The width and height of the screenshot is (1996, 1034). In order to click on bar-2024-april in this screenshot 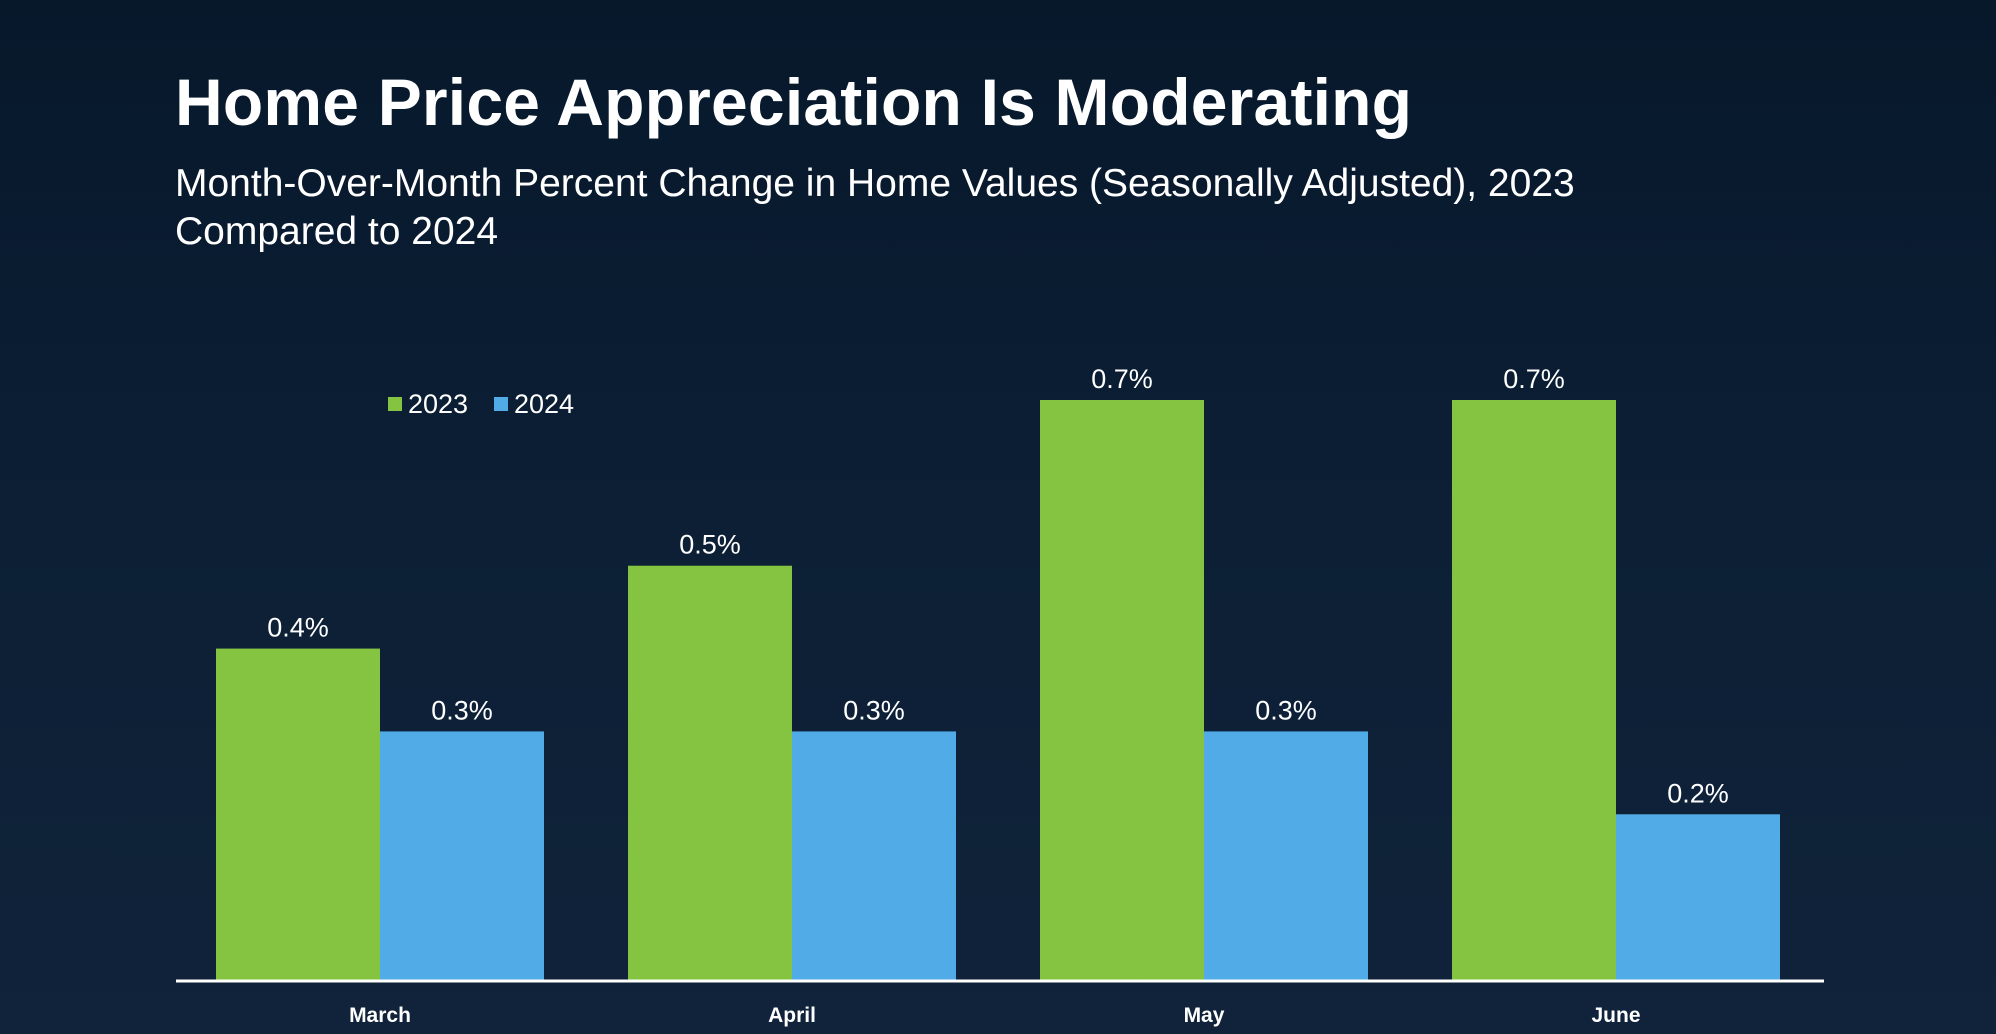, I will do `click(874, 855)`.